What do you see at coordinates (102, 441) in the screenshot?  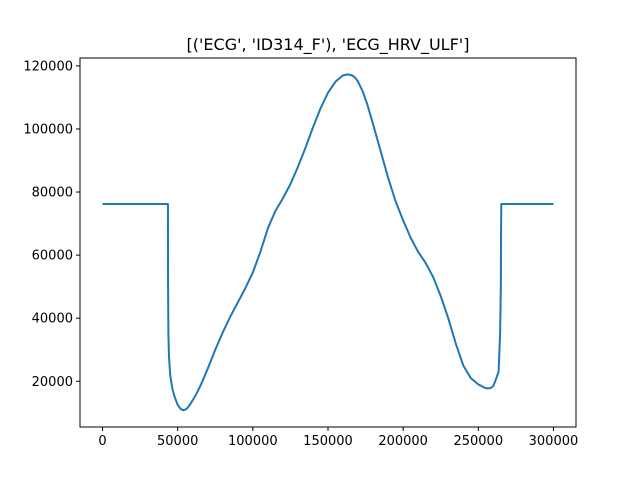 I see `x-tick-label: 0` at bounding box center [102, 441].